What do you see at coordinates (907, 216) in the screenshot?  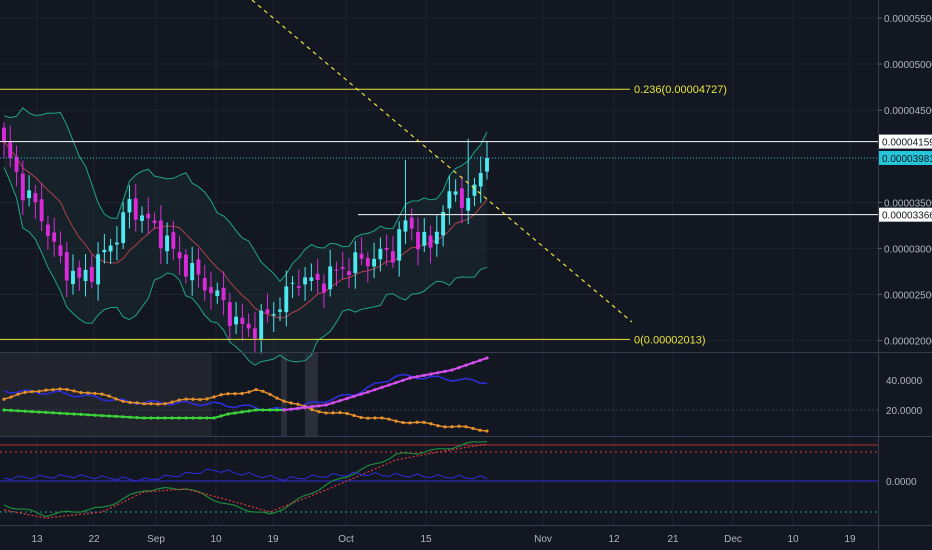 I see `level-label-1: 0.00003366` at bounding box center [907, 216].